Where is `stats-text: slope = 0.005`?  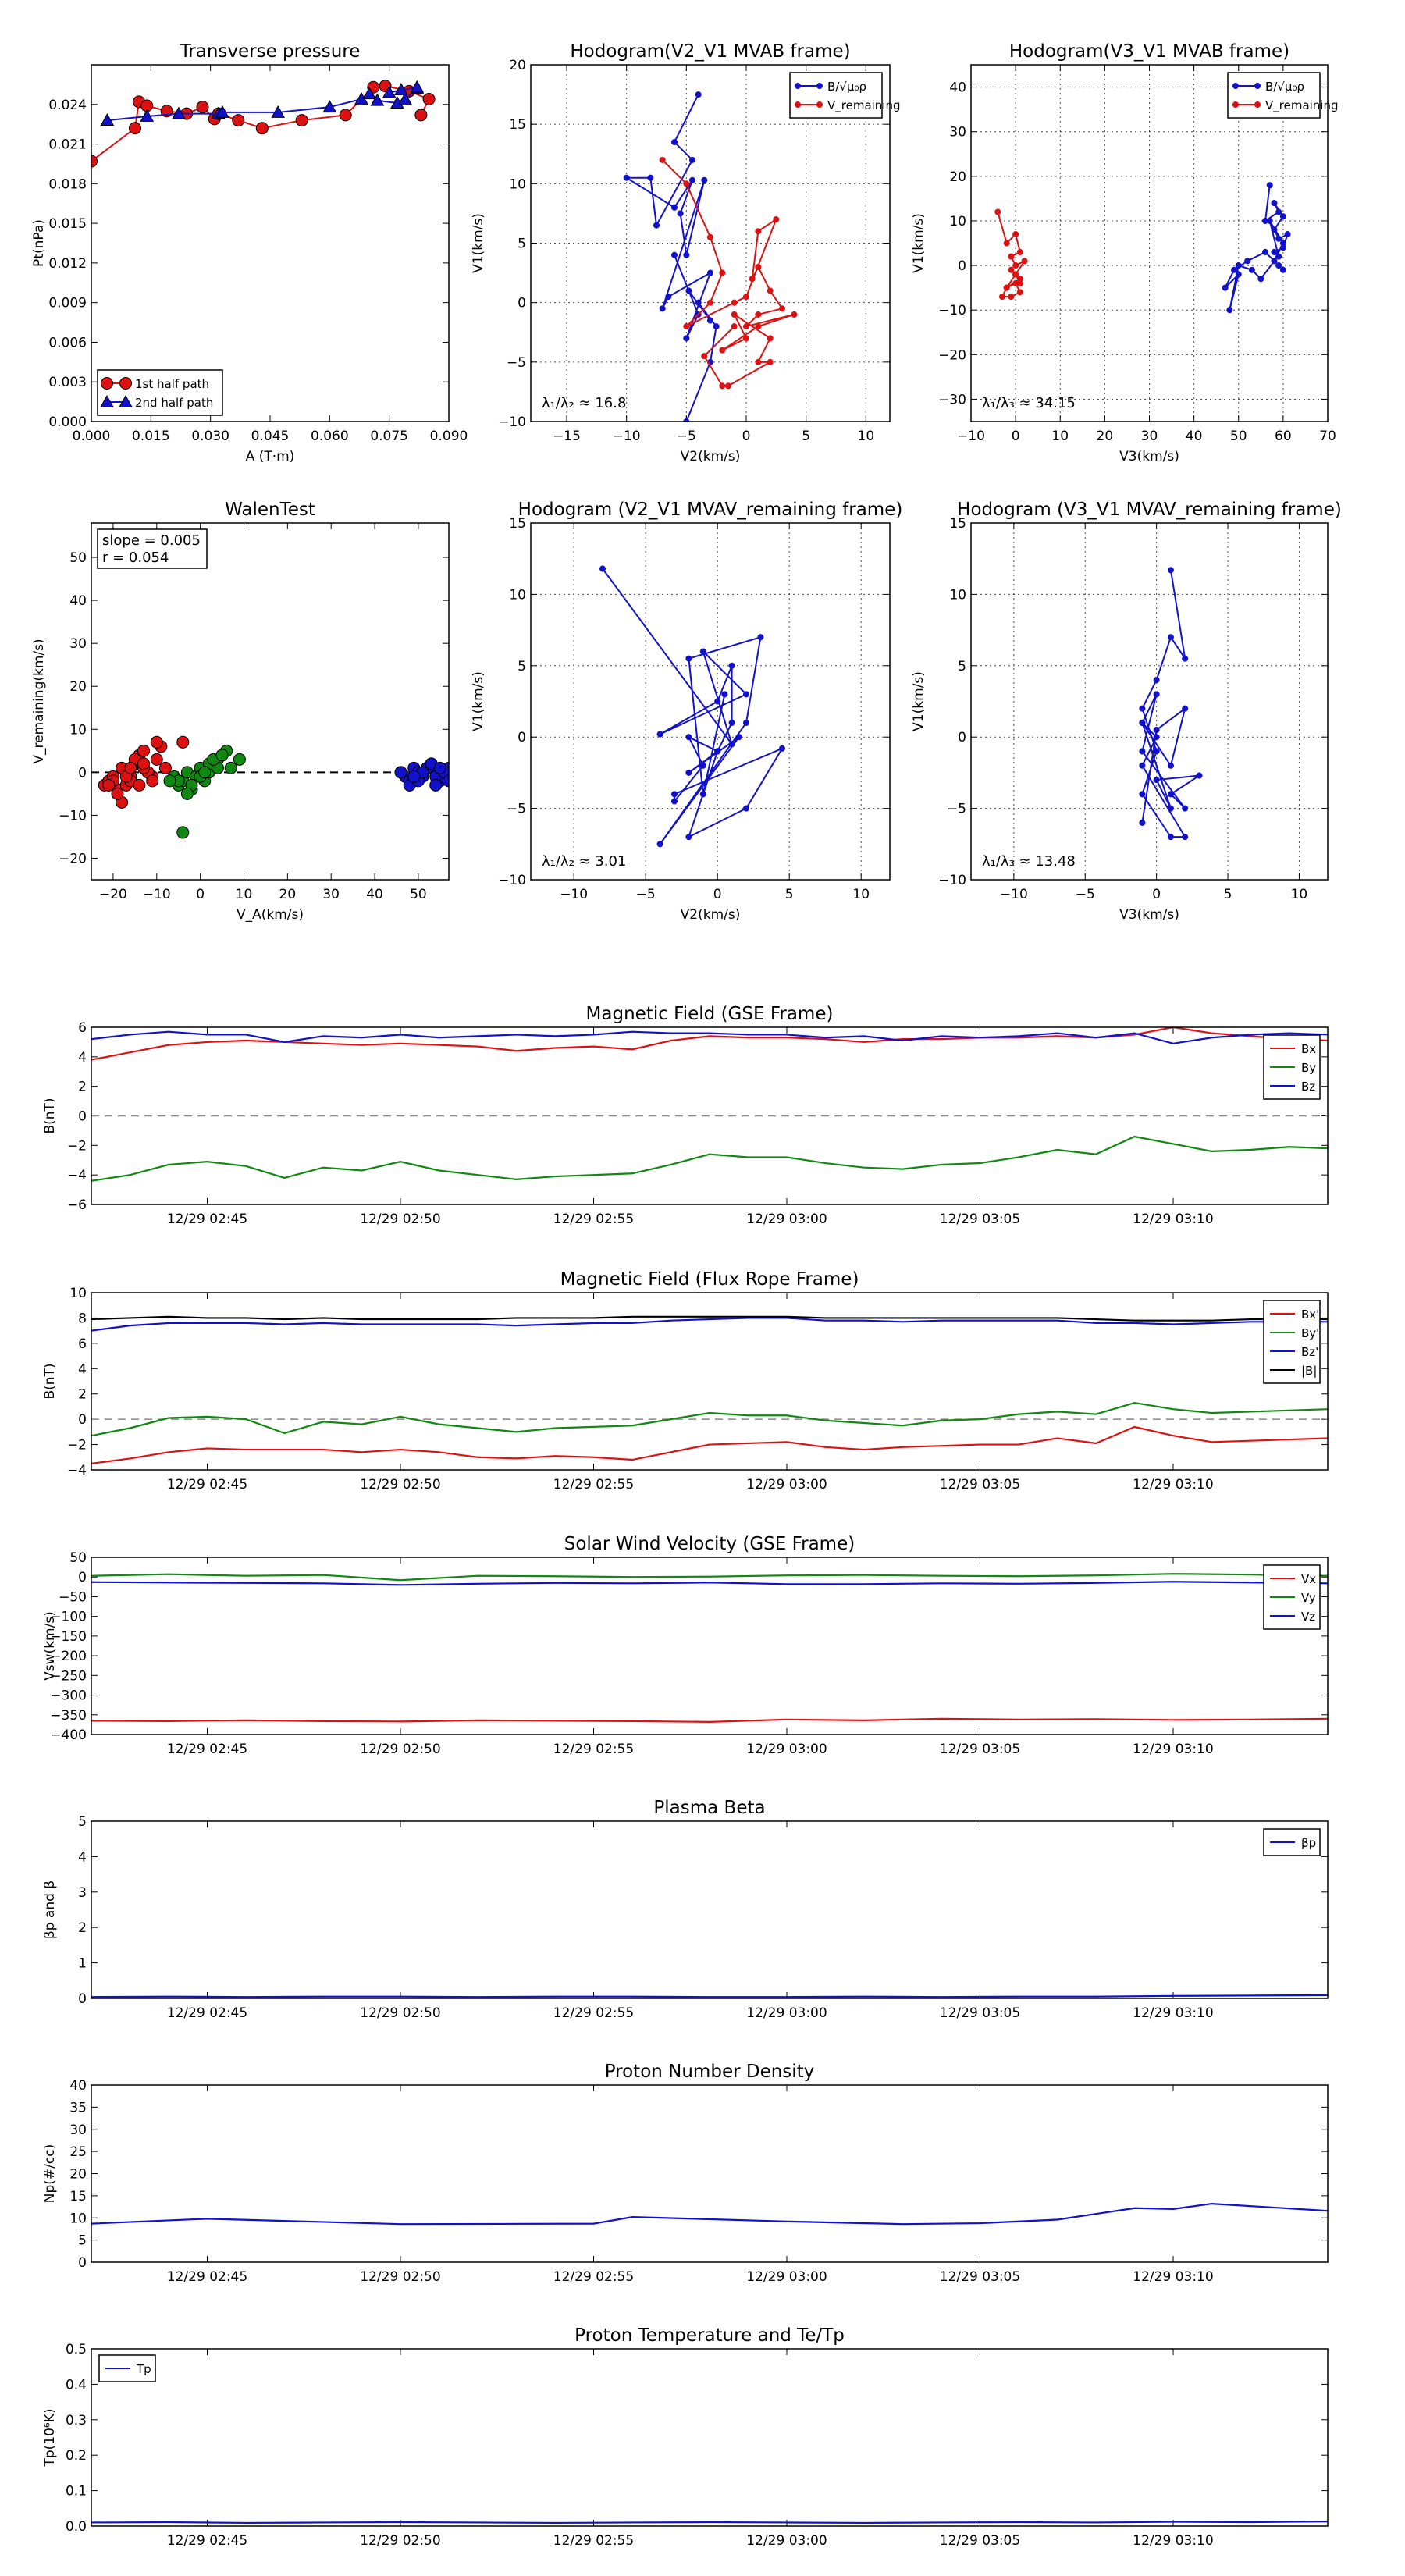 stats-text: slope = 0.005 is located at coordinates (152, 540).